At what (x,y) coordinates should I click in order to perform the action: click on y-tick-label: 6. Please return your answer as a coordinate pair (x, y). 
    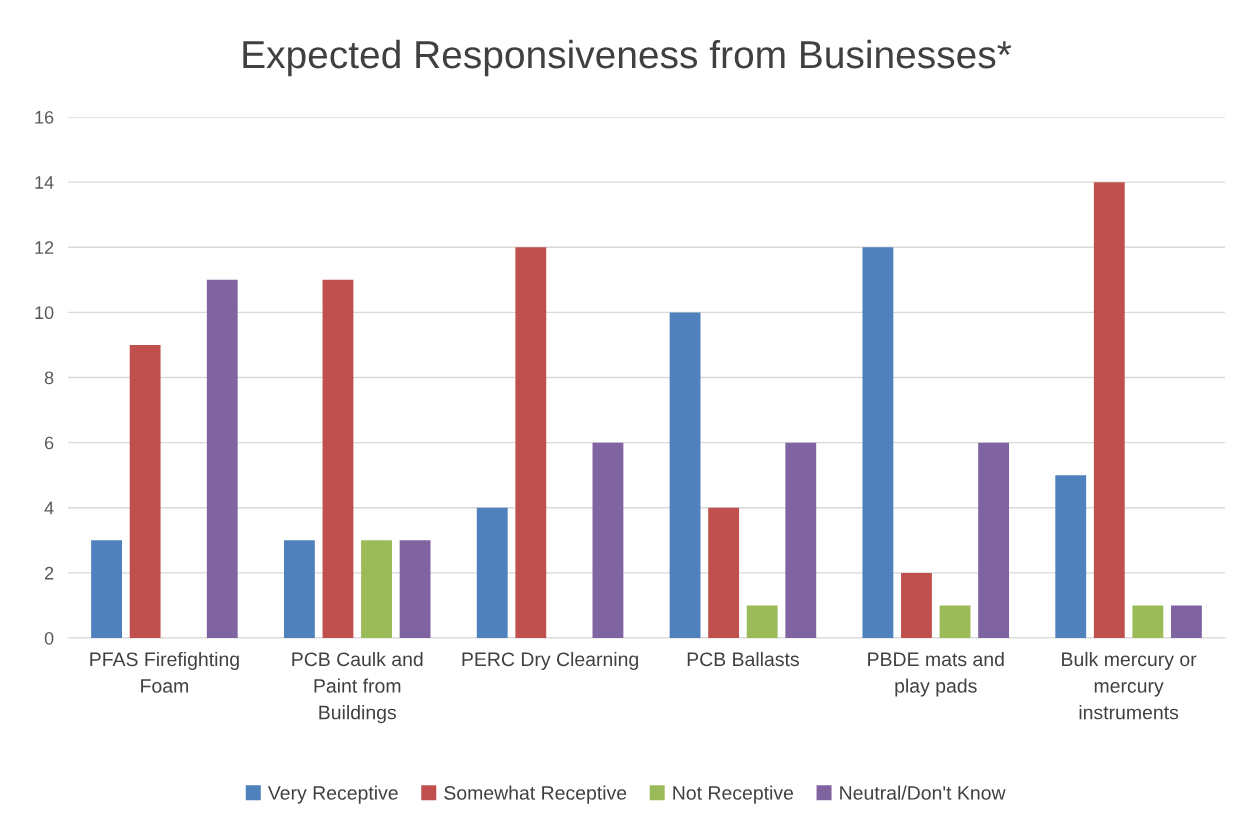
    Looking at the image, I should click on (49, 443).